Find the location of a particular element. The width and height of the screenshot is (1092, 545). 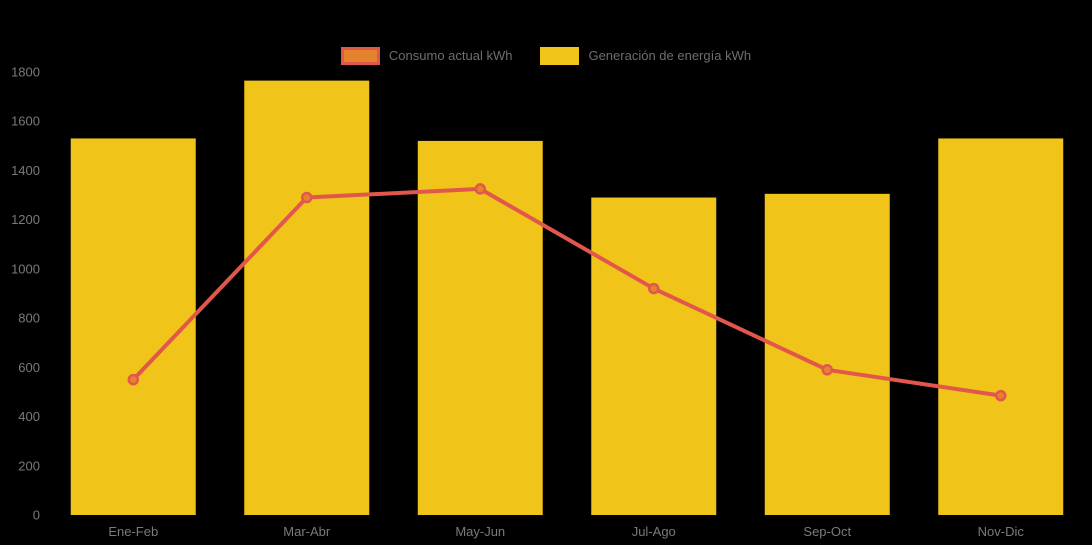

y-axis-tick-label: 1000 is located at coordinates (25, 268).